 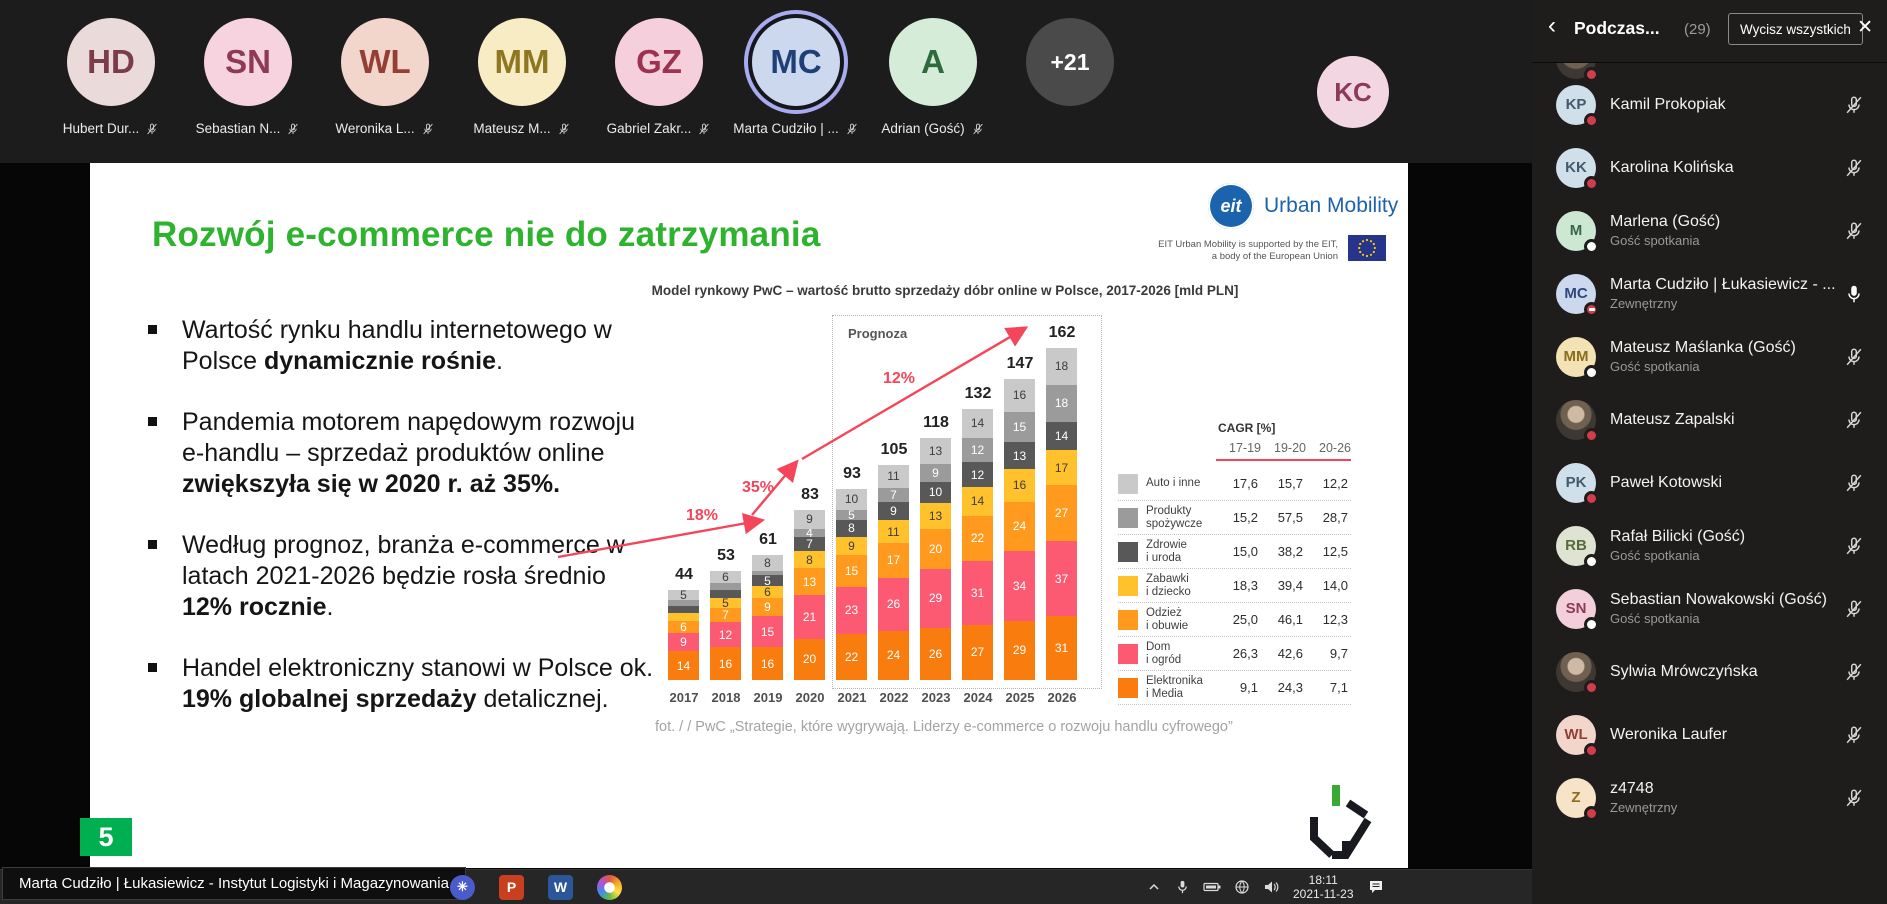 What do you see at coordinates (1070, 62) in the screenshot?
I see `overflow-count-badge: +21` at bounding box center [1070, 62].